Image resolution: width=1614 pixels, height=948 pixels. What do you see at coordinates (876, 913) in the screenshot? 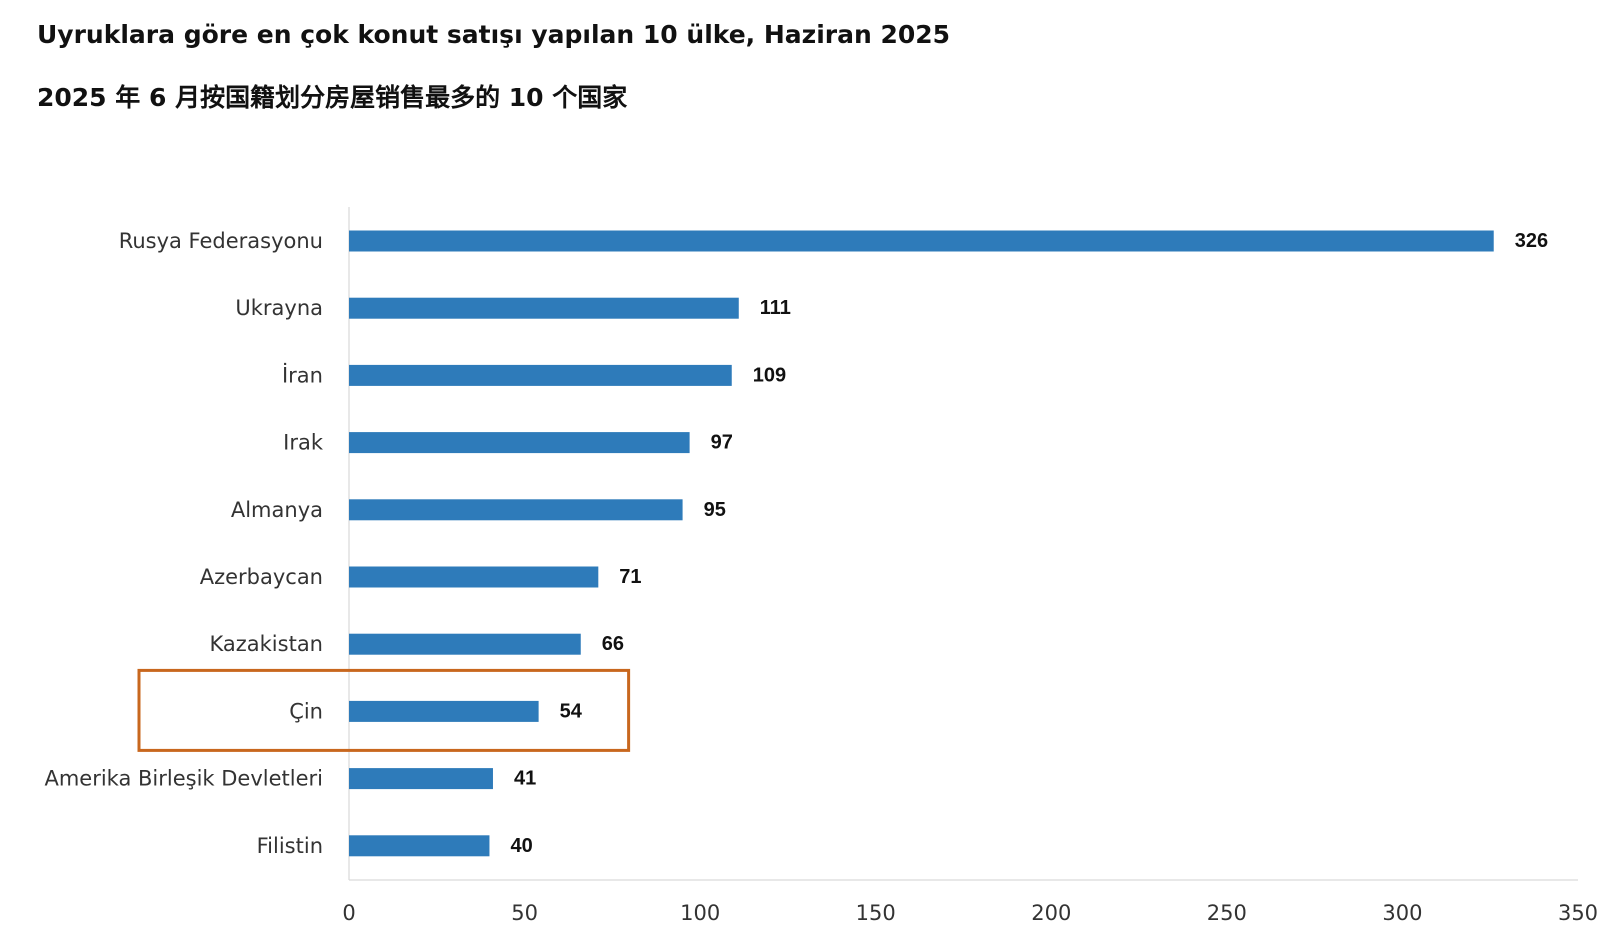
I see `x-tick-label: 150` at bounding box center [876, 913].